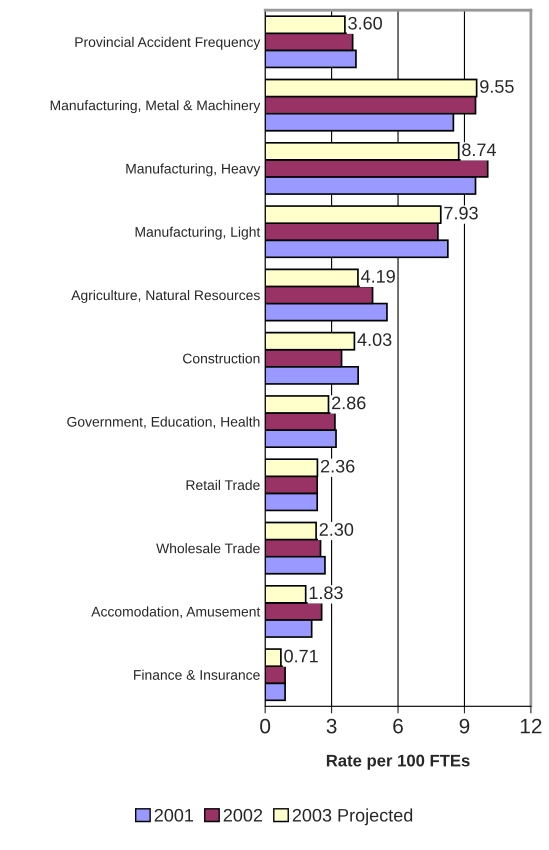  I want to click on y-tick-label: Wholesale Trade, so click(208, 548).